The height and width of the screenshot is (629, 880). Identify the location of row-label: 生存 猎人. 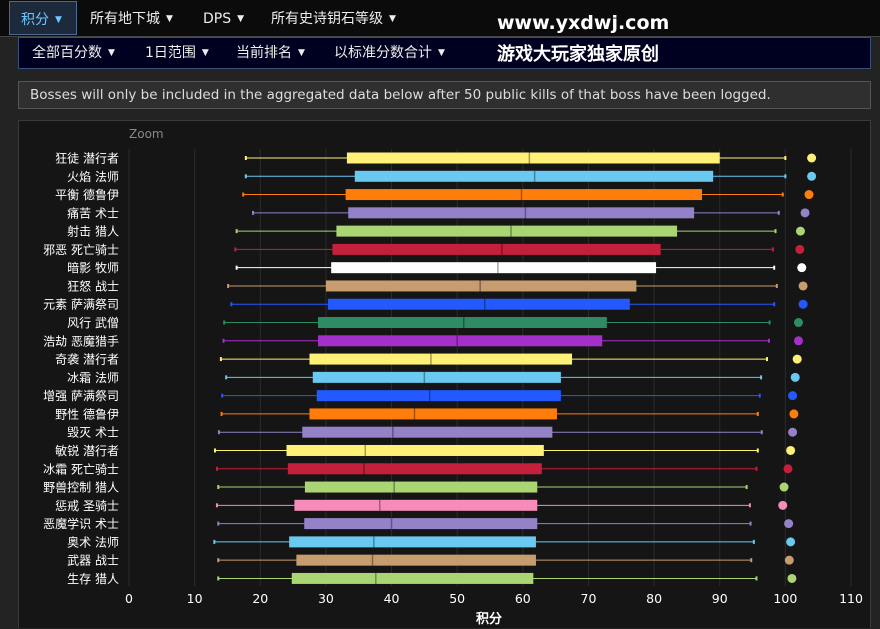
(93, 579).